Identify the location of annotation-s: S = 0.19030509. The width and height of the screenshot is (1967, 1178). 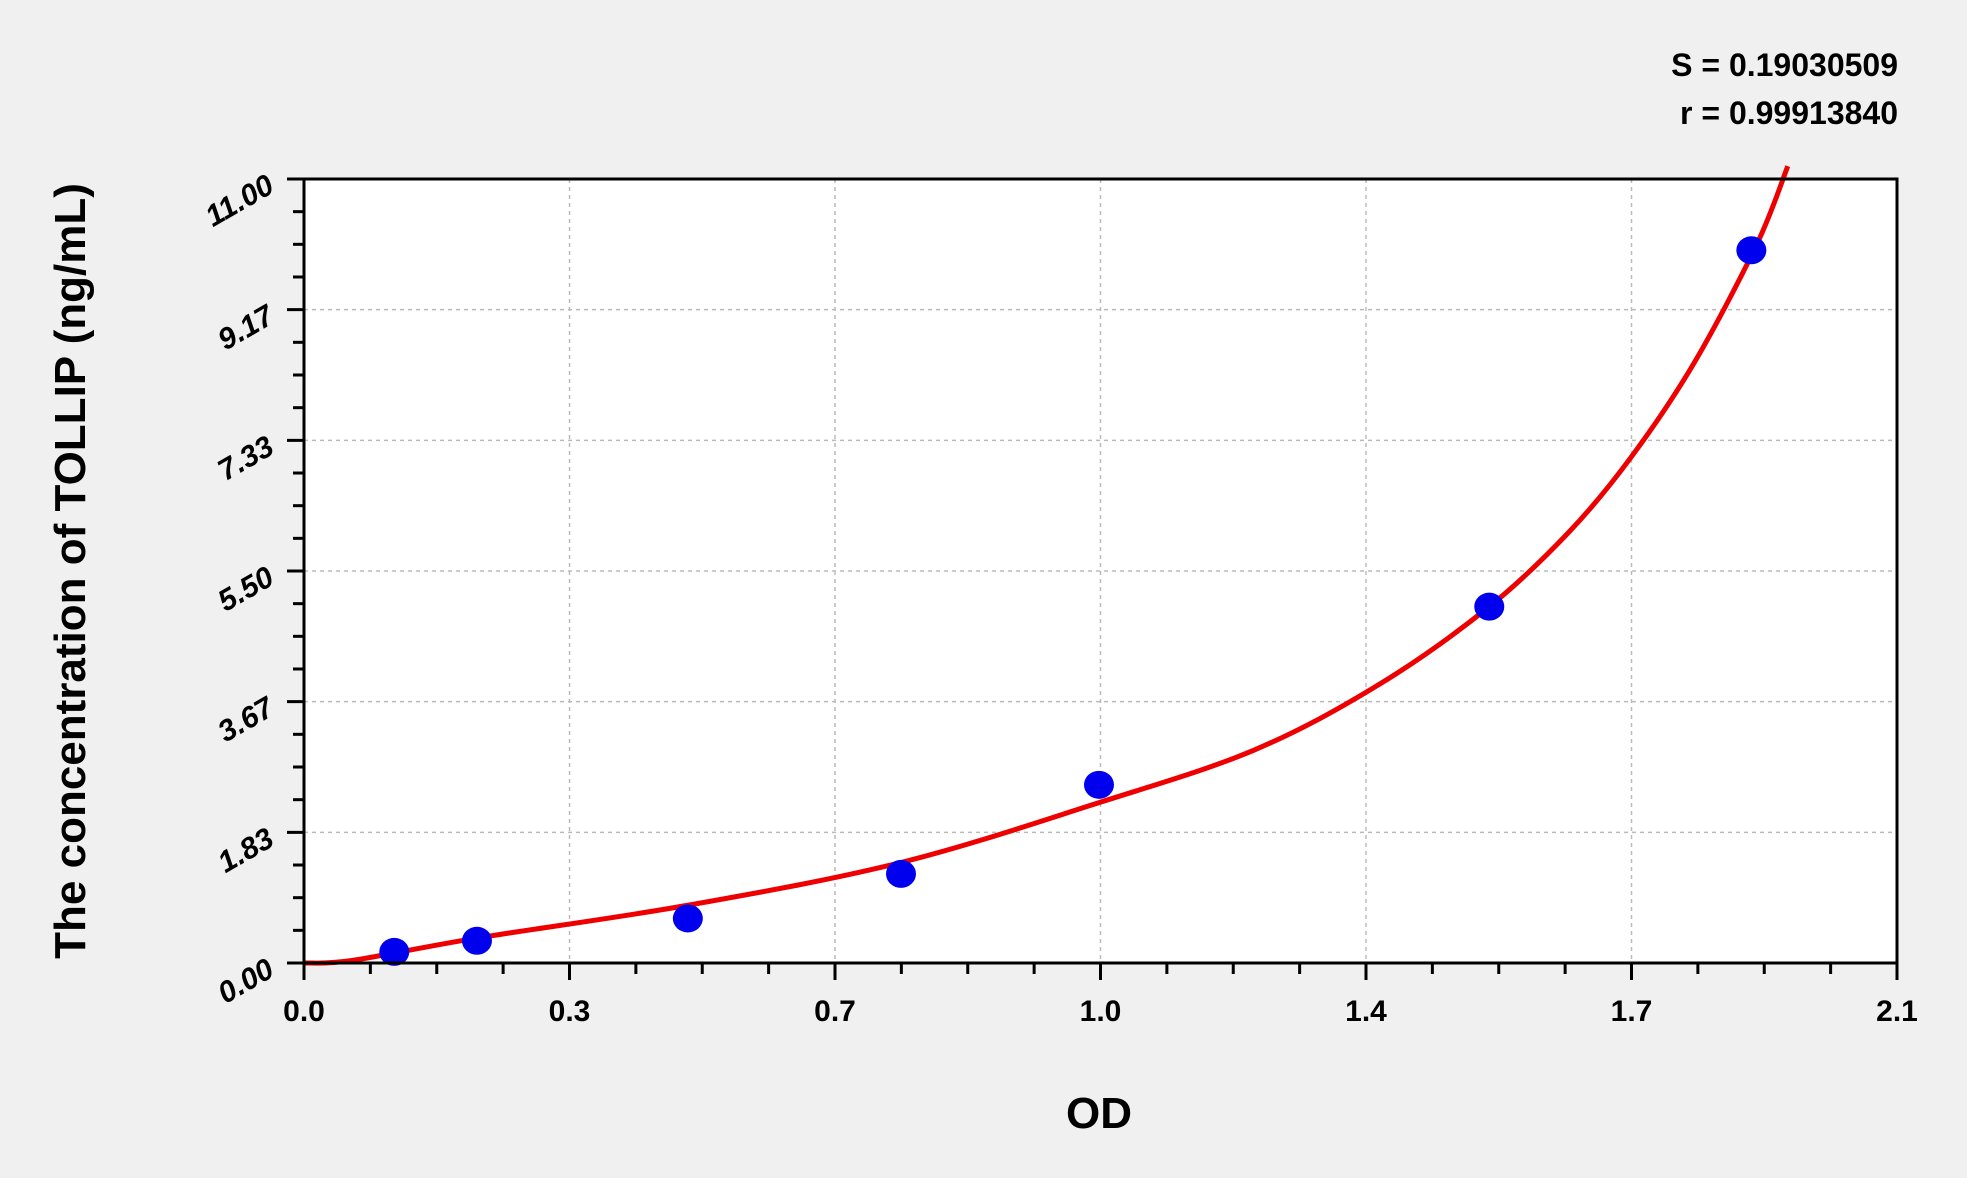
(1784, 65).